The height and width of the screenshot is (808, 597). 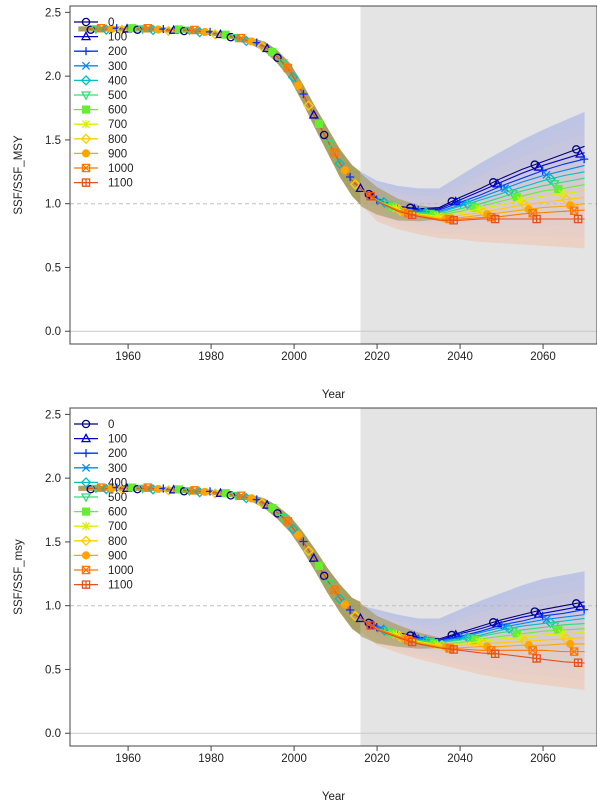 I want to click on y-tick-label: 2.0, so click(x=53, y=77).